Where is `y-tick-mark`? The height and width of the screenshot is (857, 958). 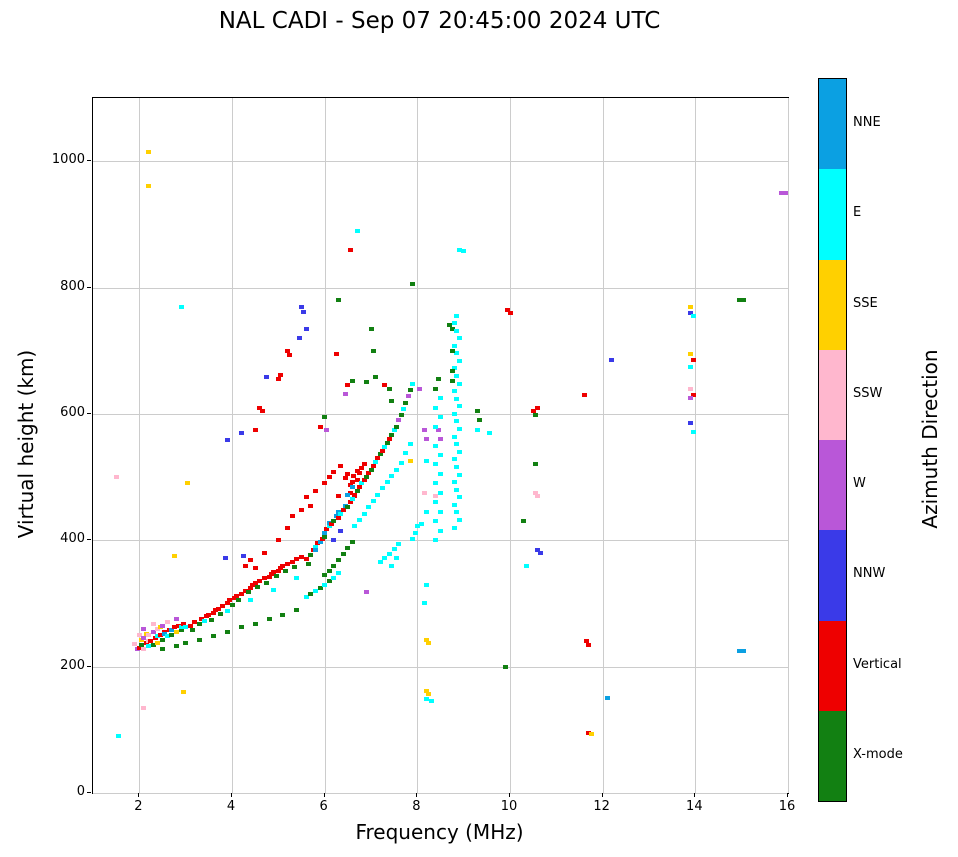 y-tick-mark is located at coordinates (89, 413).